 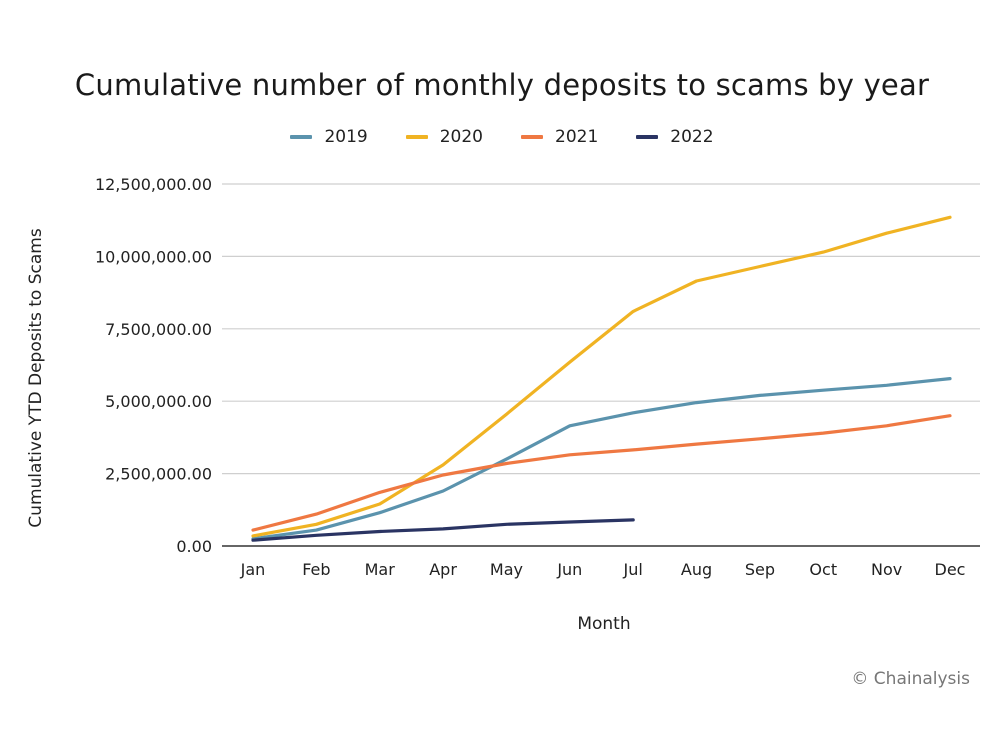 I want to click on x-tick-label: Mar, so click(x=380, y=569).